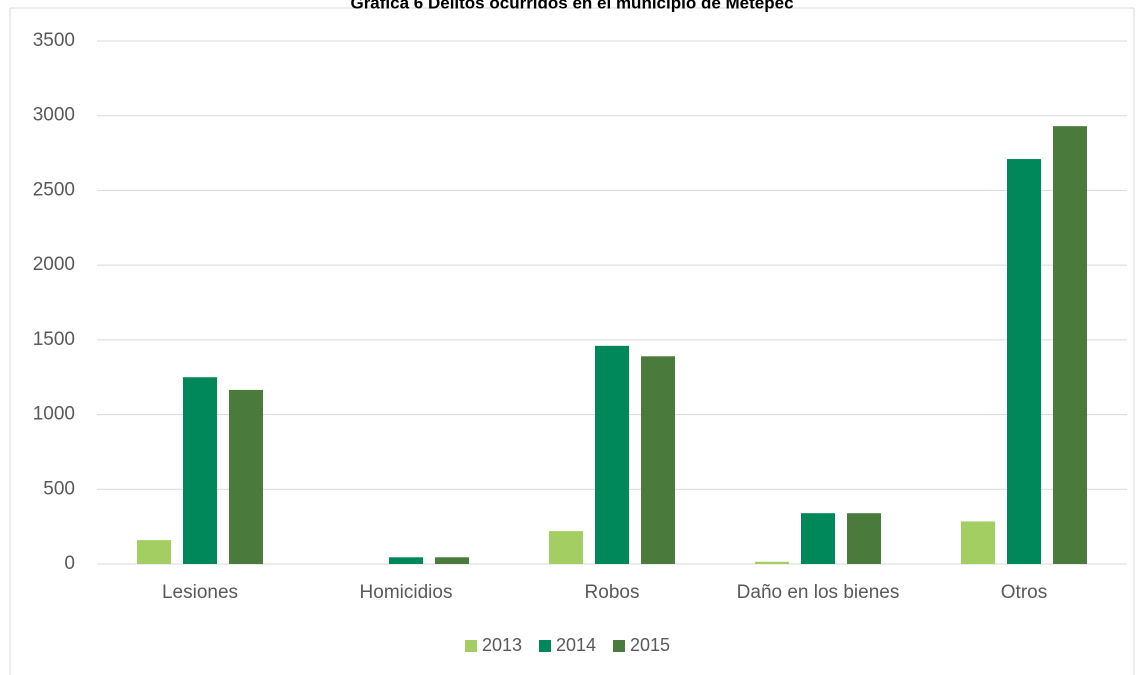 This screenshot has width=1144, height=675. Describe the element at coordinates (54, 264) in the screenshot. I see `y-tick-label: 2000` at that location.